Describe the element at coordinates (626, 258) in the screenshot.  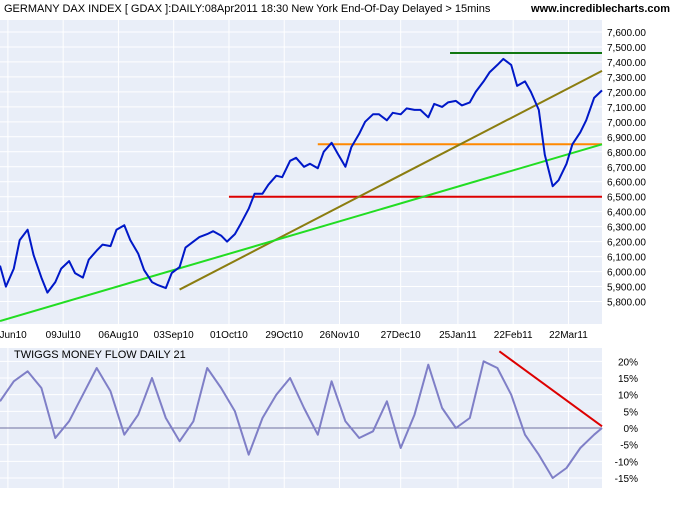
I see `price-y-tick-label: 6,100.00` at that location.